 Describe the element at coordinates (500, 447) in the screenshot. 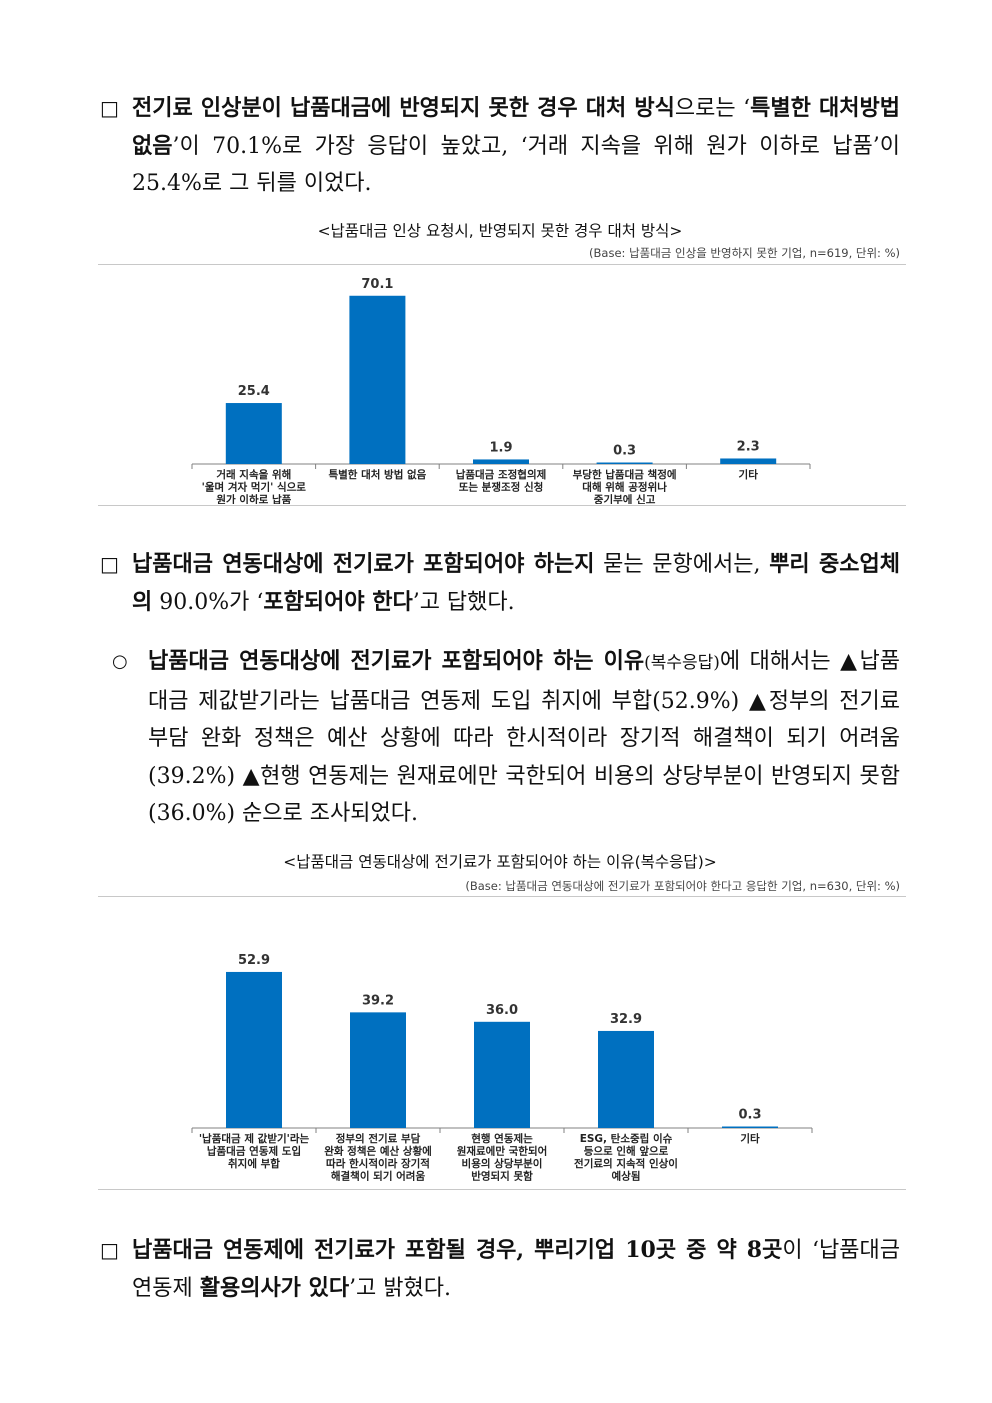

I see `chart1-value-label-3: 1.9` at that location.